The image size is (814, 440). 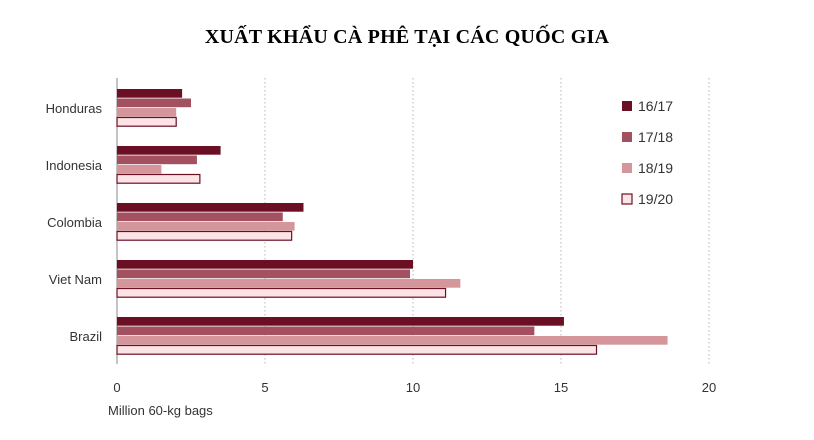 I want to click on chart-title: XUẤT KHẨU CÀ PHÊ TẠI CÁC QUỐC GIA, so click(x=407, y=37).